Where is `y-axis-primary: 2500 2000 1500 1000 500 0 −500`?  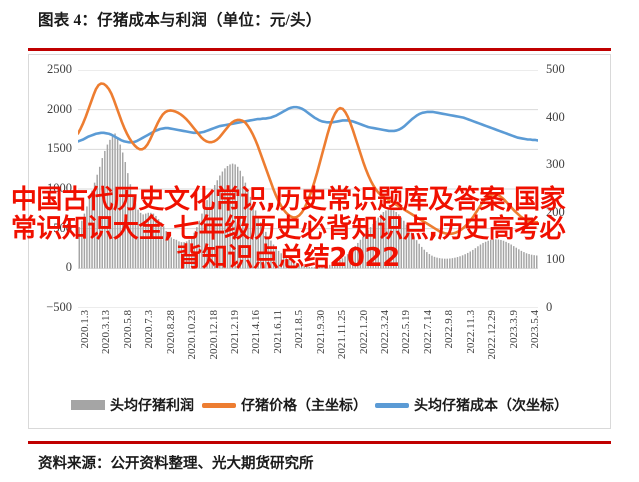 y-axis-primary: 2500 2000 1500 1000 500 0 −500 is located at coordinates (50, 241).